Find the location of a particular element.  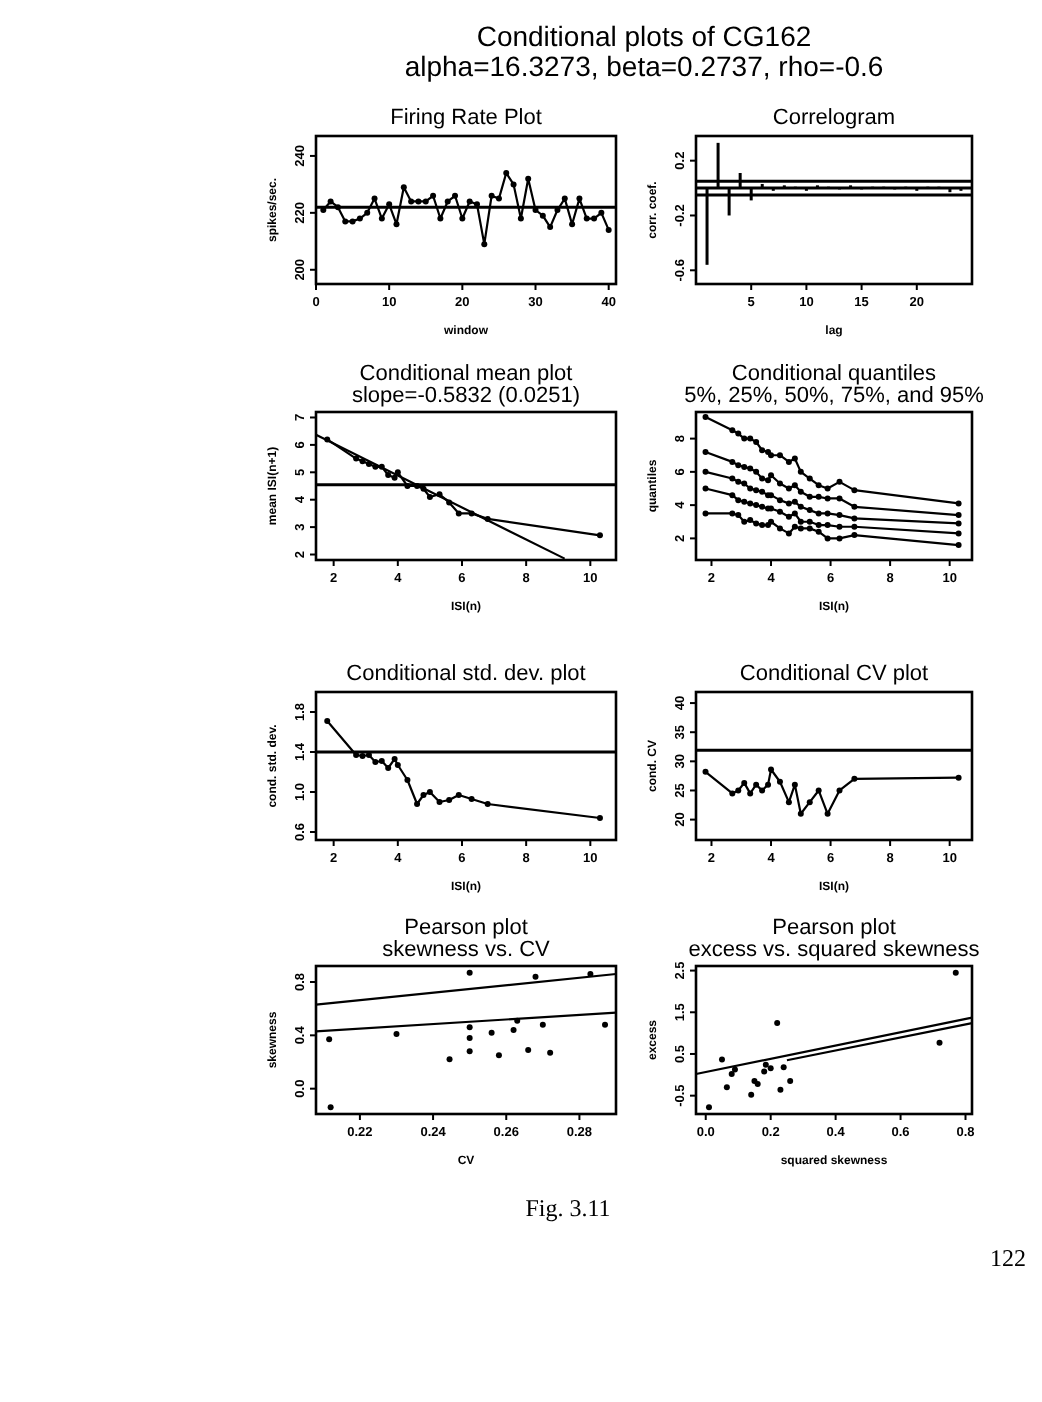

chart-subtitle: slope=-0.5832 (0.0251) is located at coordinates (466, 396).